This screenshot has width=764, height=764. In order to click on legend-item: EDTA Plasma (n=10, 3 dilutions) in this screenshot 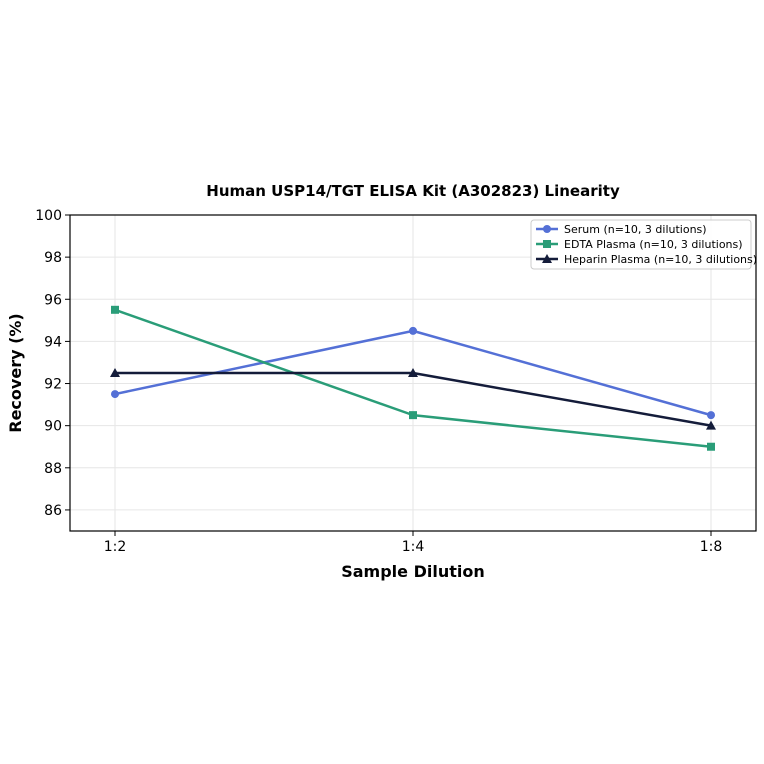, I will do `click(639, 244)`.